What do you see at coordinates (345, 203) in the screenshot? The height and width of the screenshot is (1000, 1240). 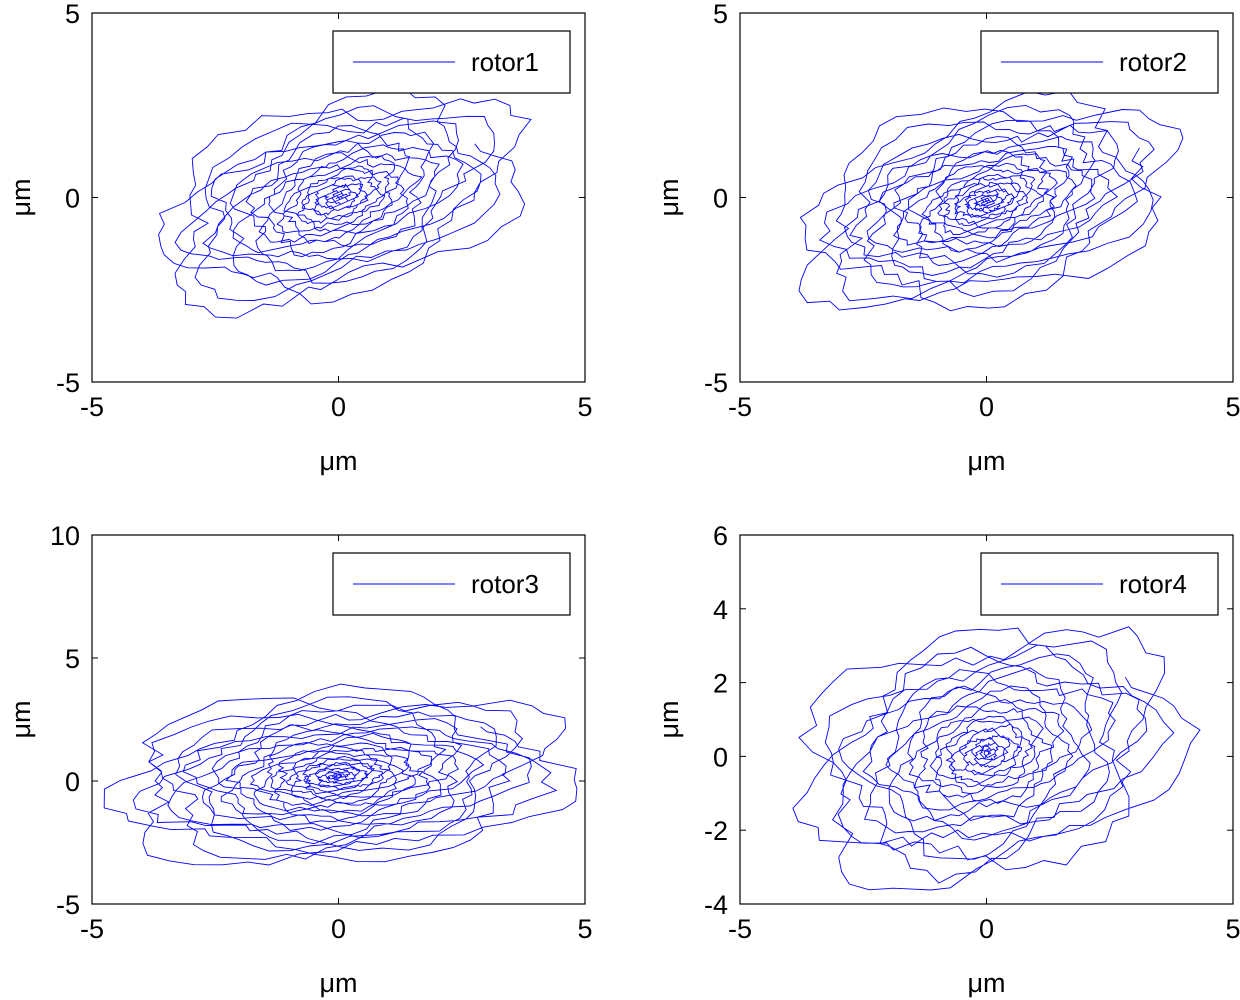 I see `series-line-rotor1` at bounding box center [345, 203].